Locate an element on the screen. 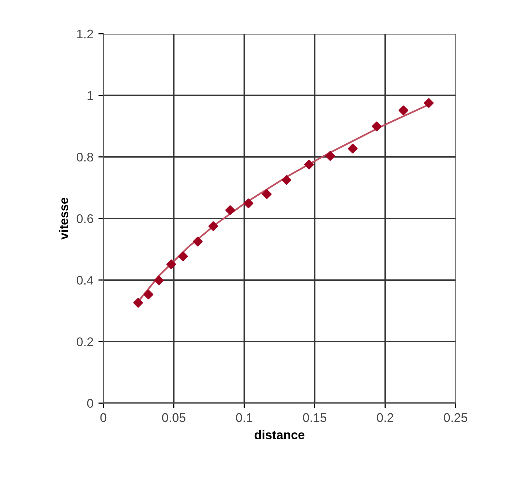 Image resolution: width=518 pixels, height=486 pixels. y-tick-label: 1.2 is located at coordinates (85, 34).